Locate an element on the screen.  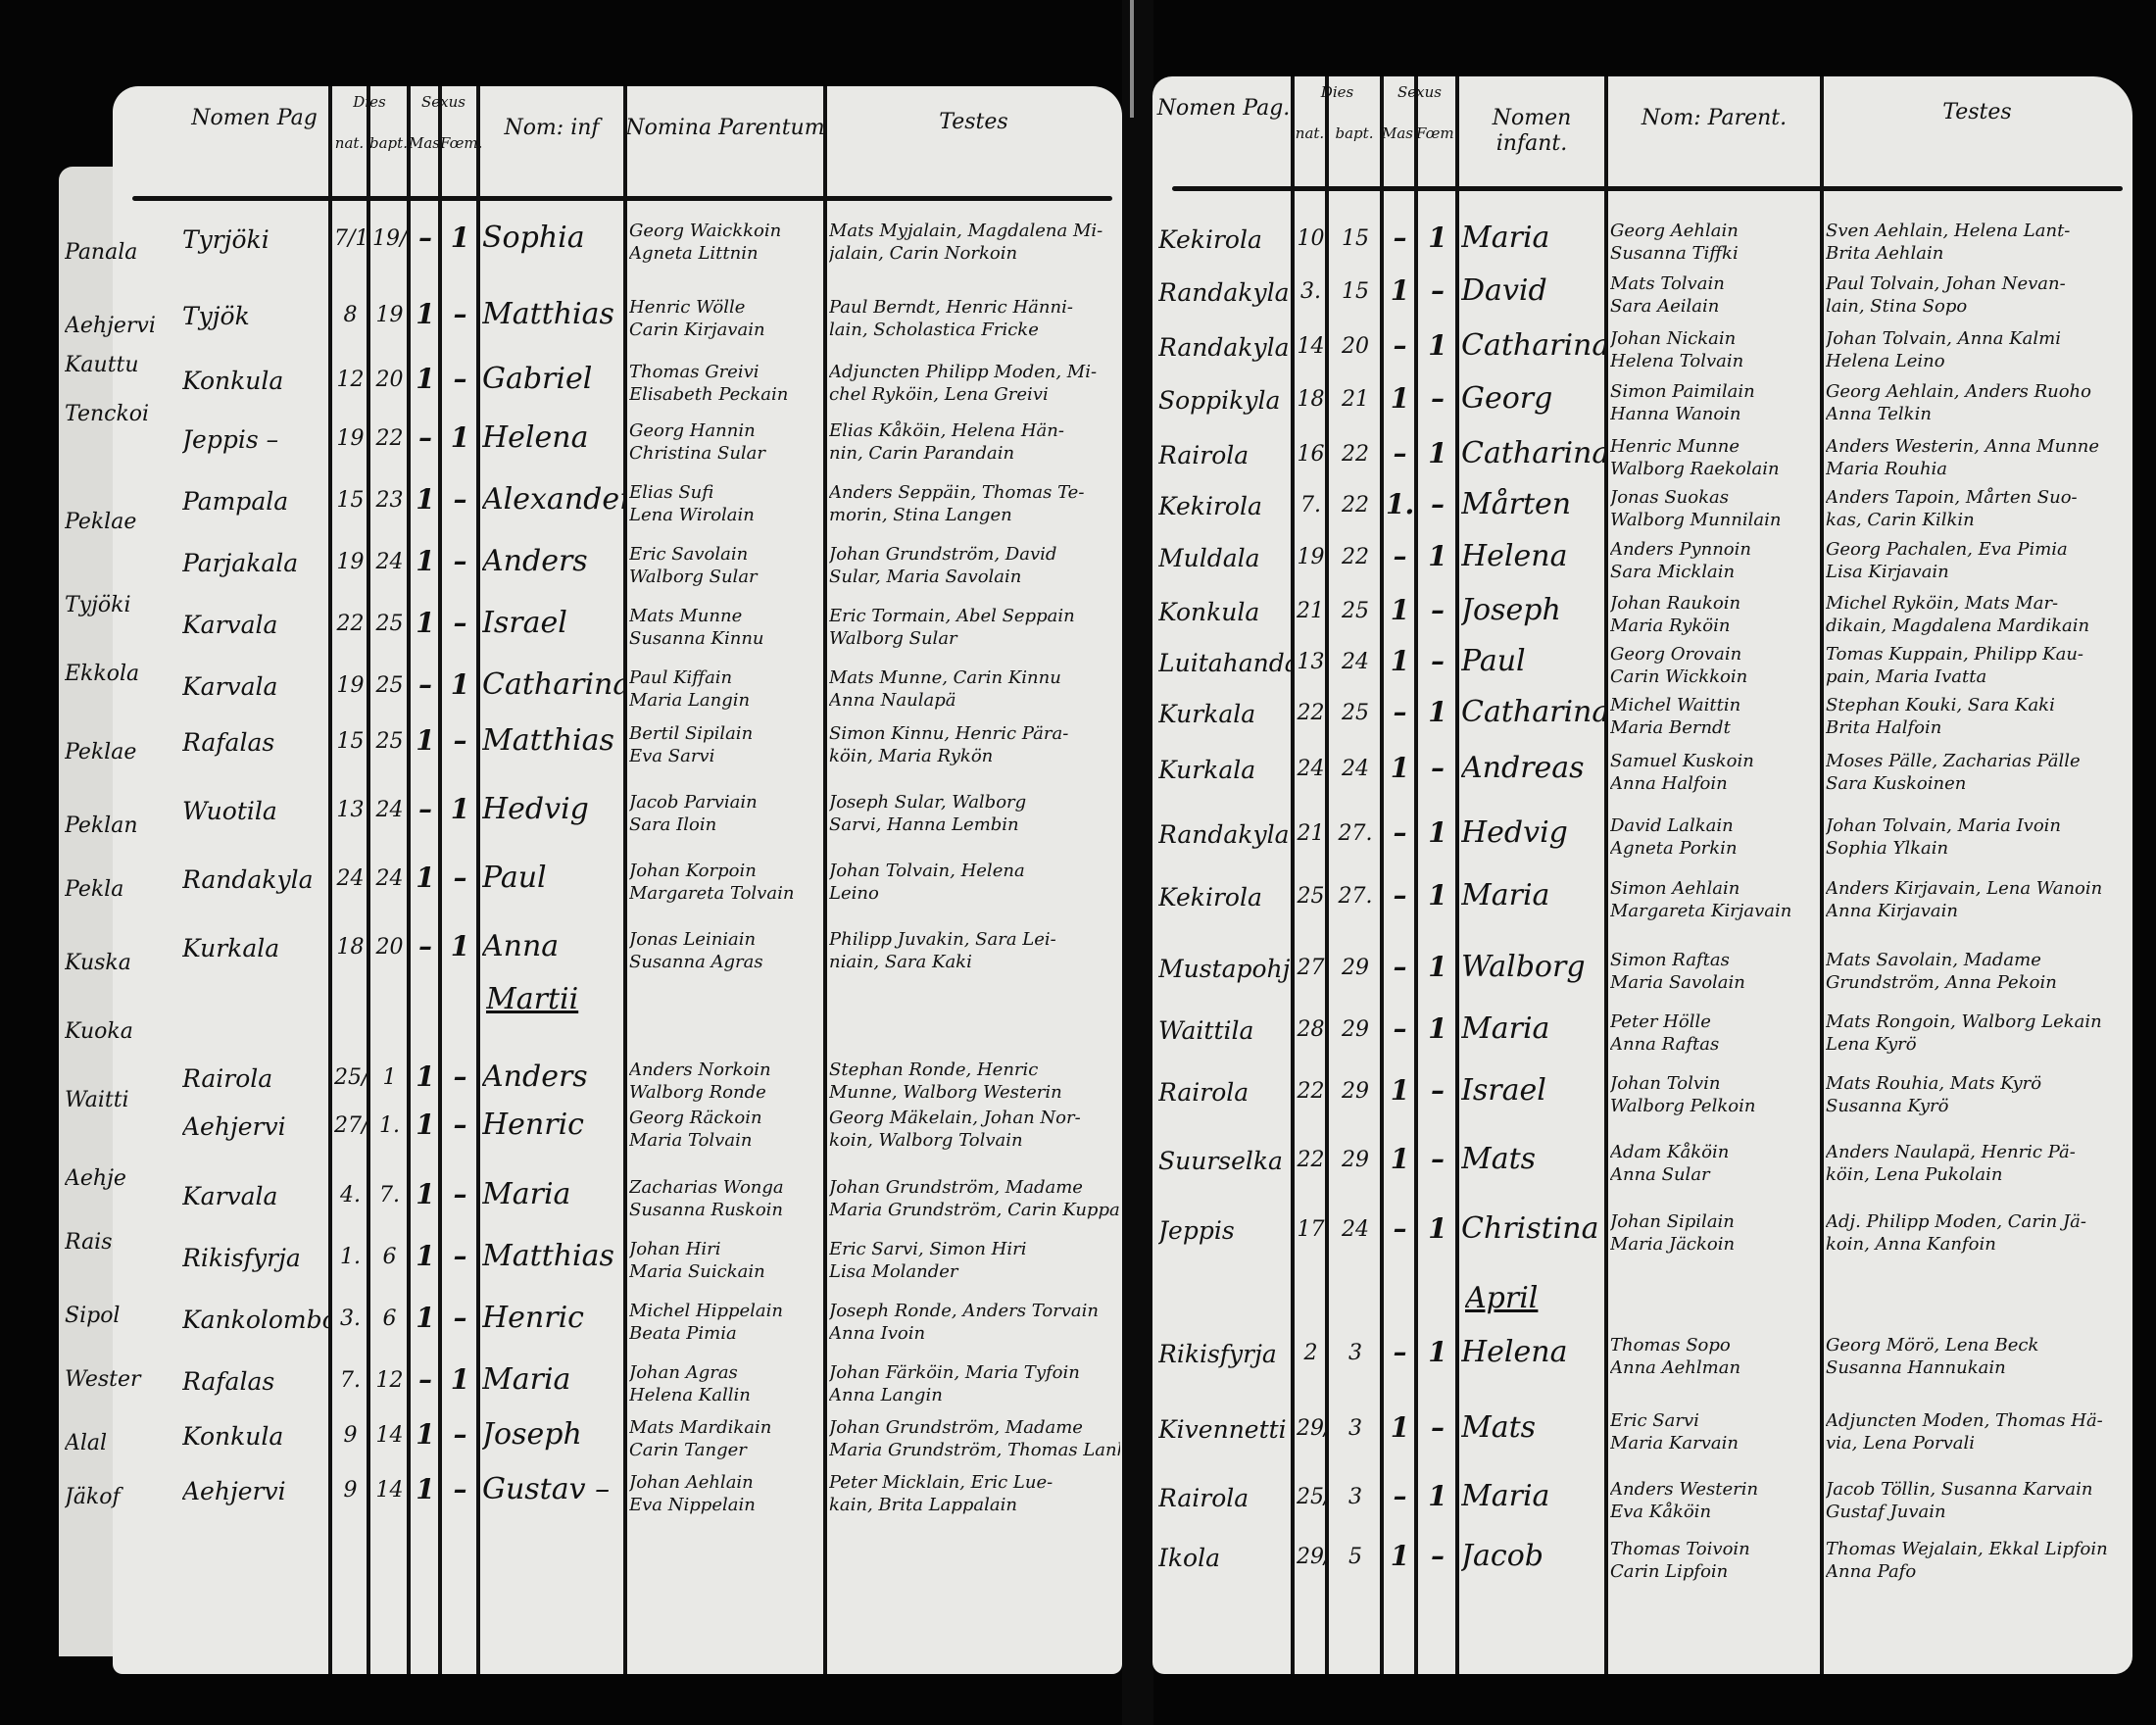
mother-name: Carin Tanger is located at coordinates (688, 1450).